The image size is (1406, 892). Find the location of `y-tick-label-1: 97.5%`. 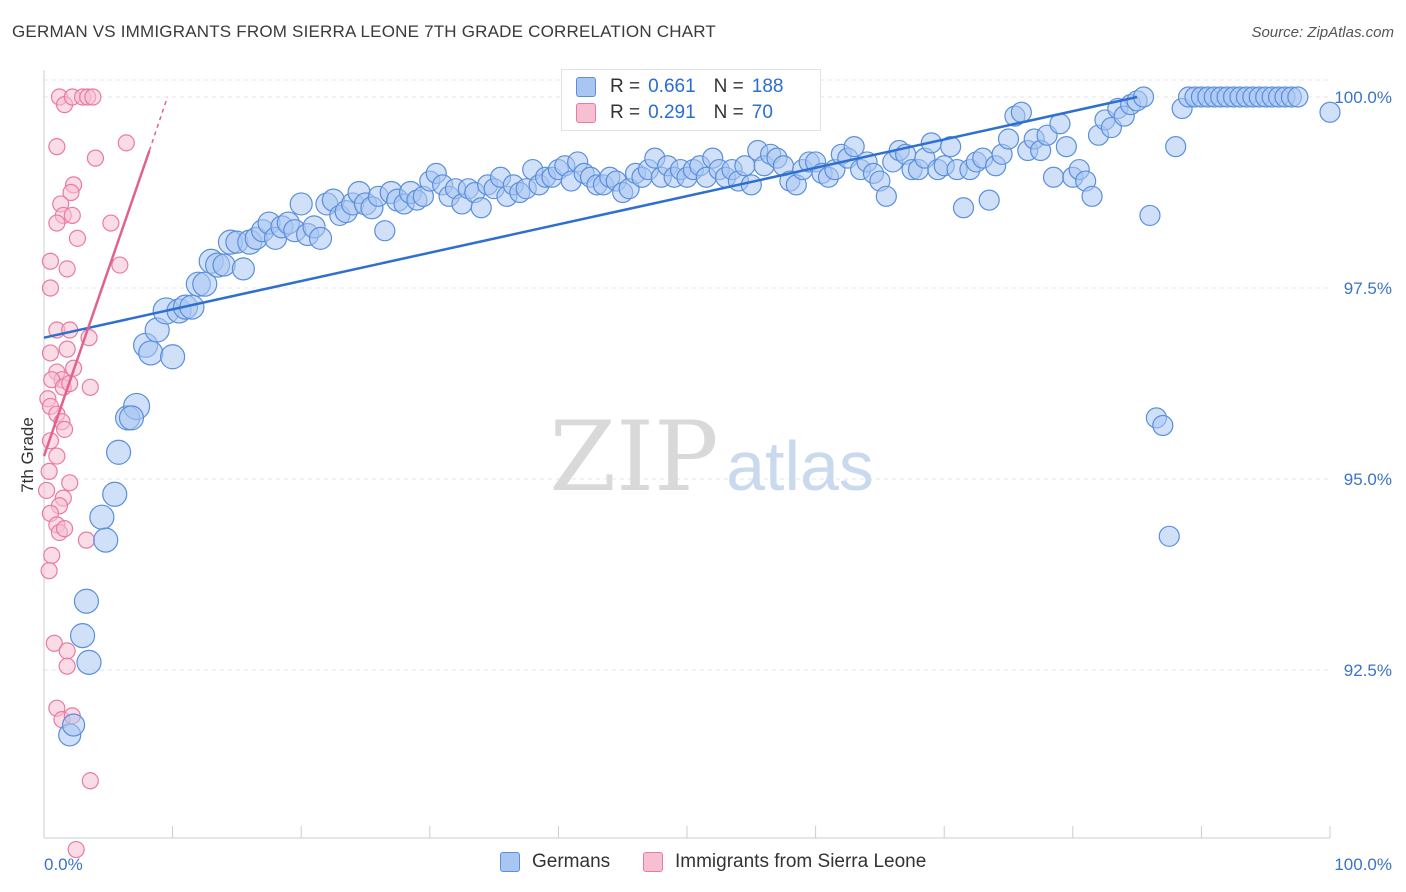

y-tick-label-1: 97.5% is located at coordinates (1368, 288).